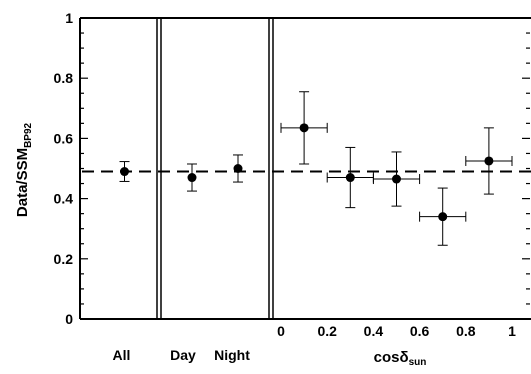 This screenshot has height=374, width=531. Describe the element at coordinates (466, 331) in the screenshot. I see `x-tick-label: 0.8` at that location.